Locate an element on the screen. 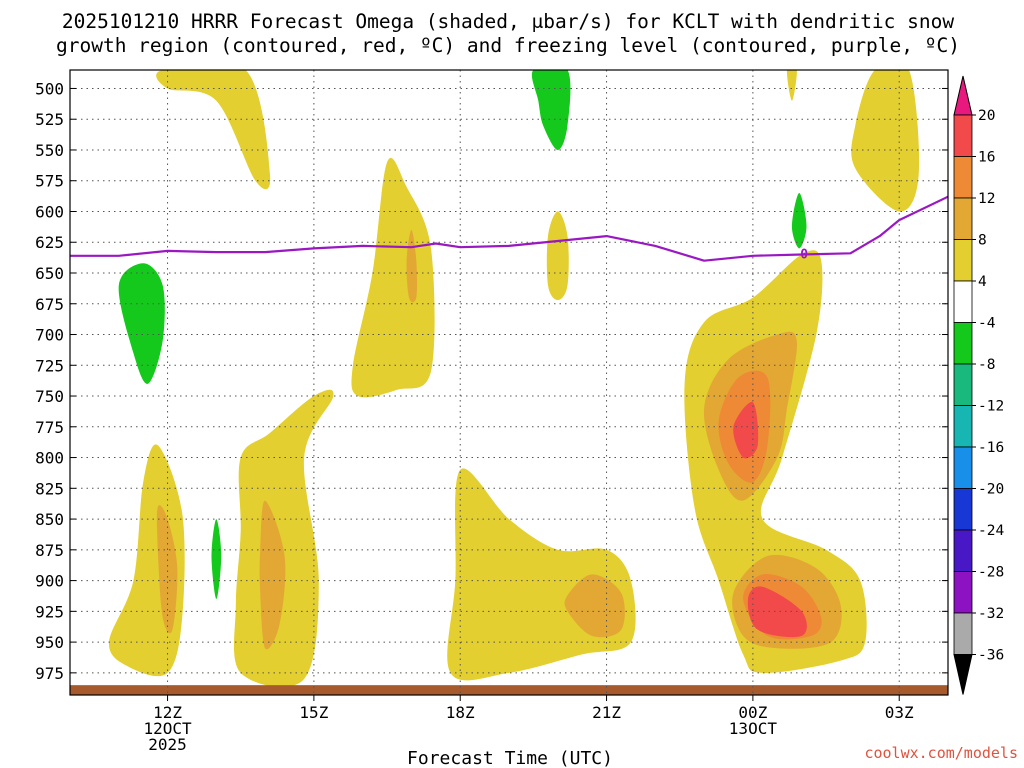  y-tick-label: 625 is located at coordinates (49, 242).